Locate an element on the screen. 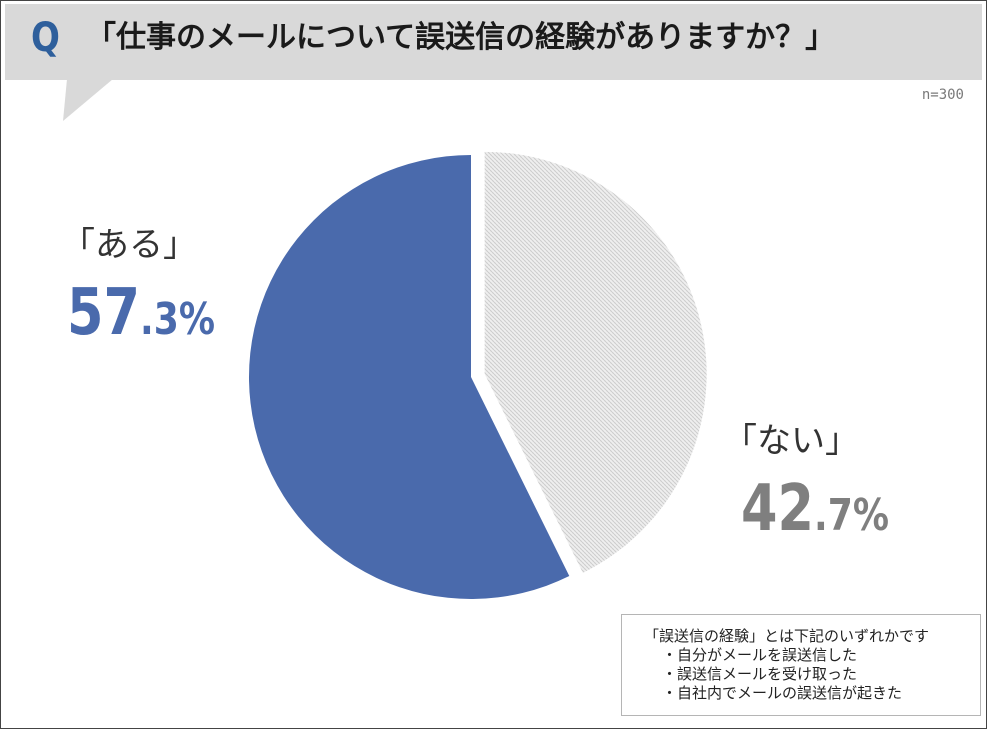 This screenshot has width=987, height=729. pie-slice-no is located at coordinates (595, 362).